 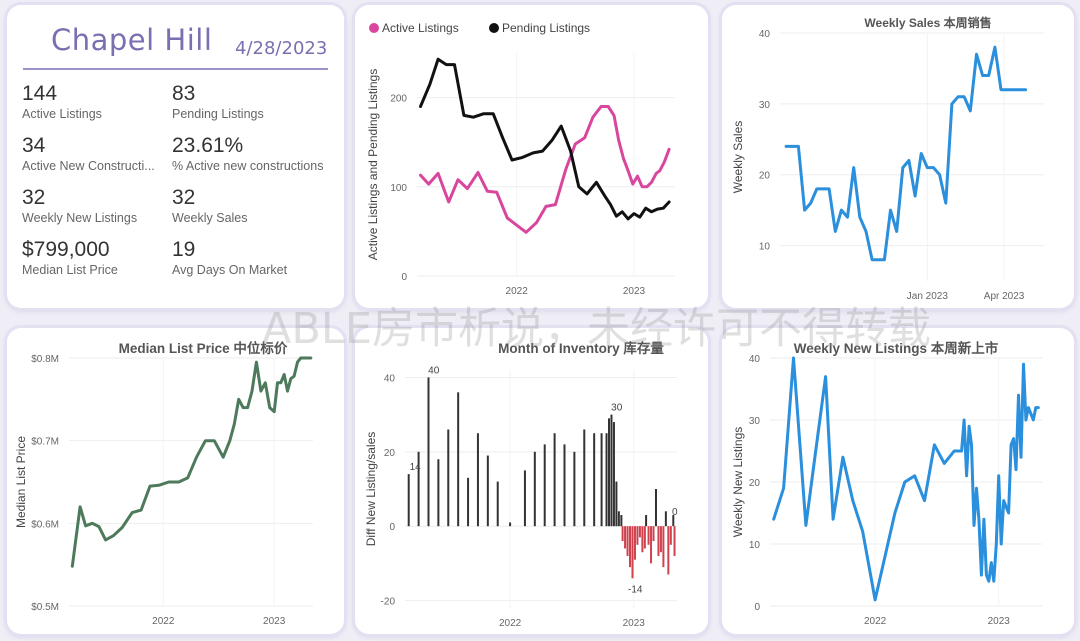 I want to click on kpi-value: $799,000, so click(x=66, y=249).